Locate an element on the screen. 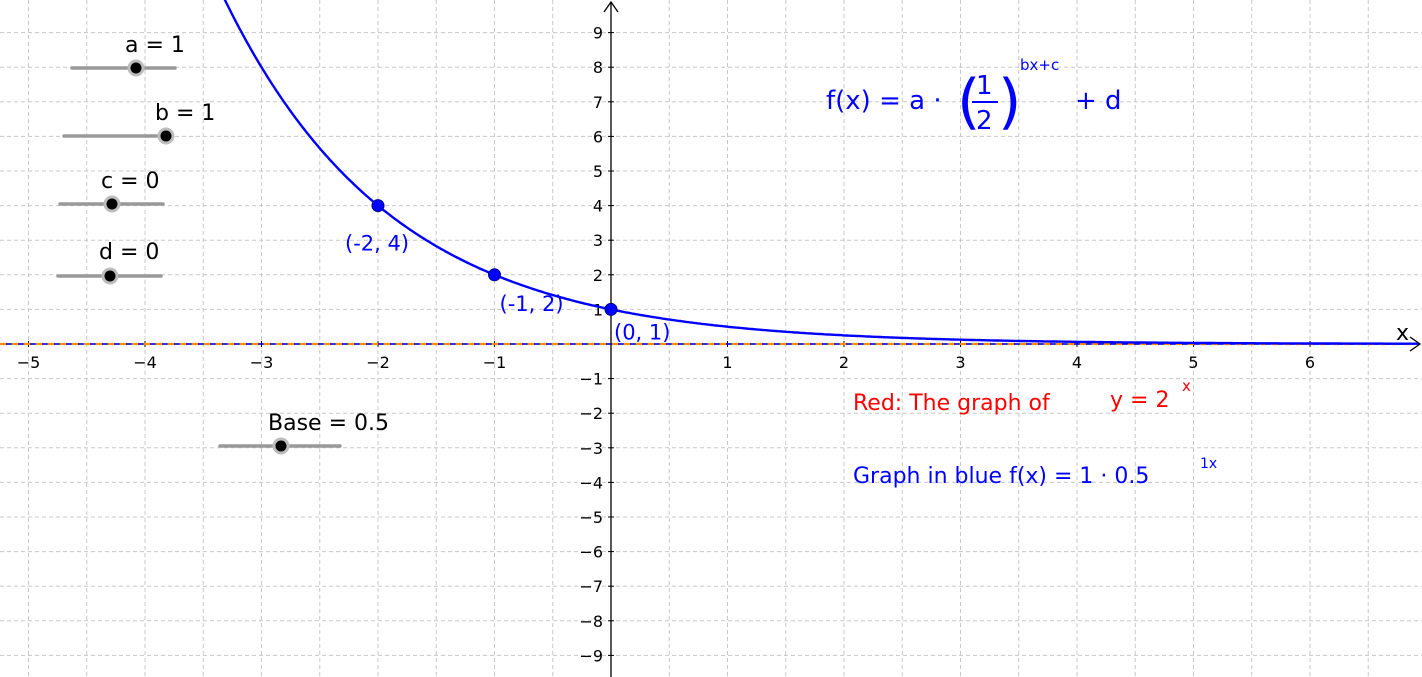  blue-caption: Graph in blue f(x) = 1 · 0.5 1x is located at coordinates (1035, 472).